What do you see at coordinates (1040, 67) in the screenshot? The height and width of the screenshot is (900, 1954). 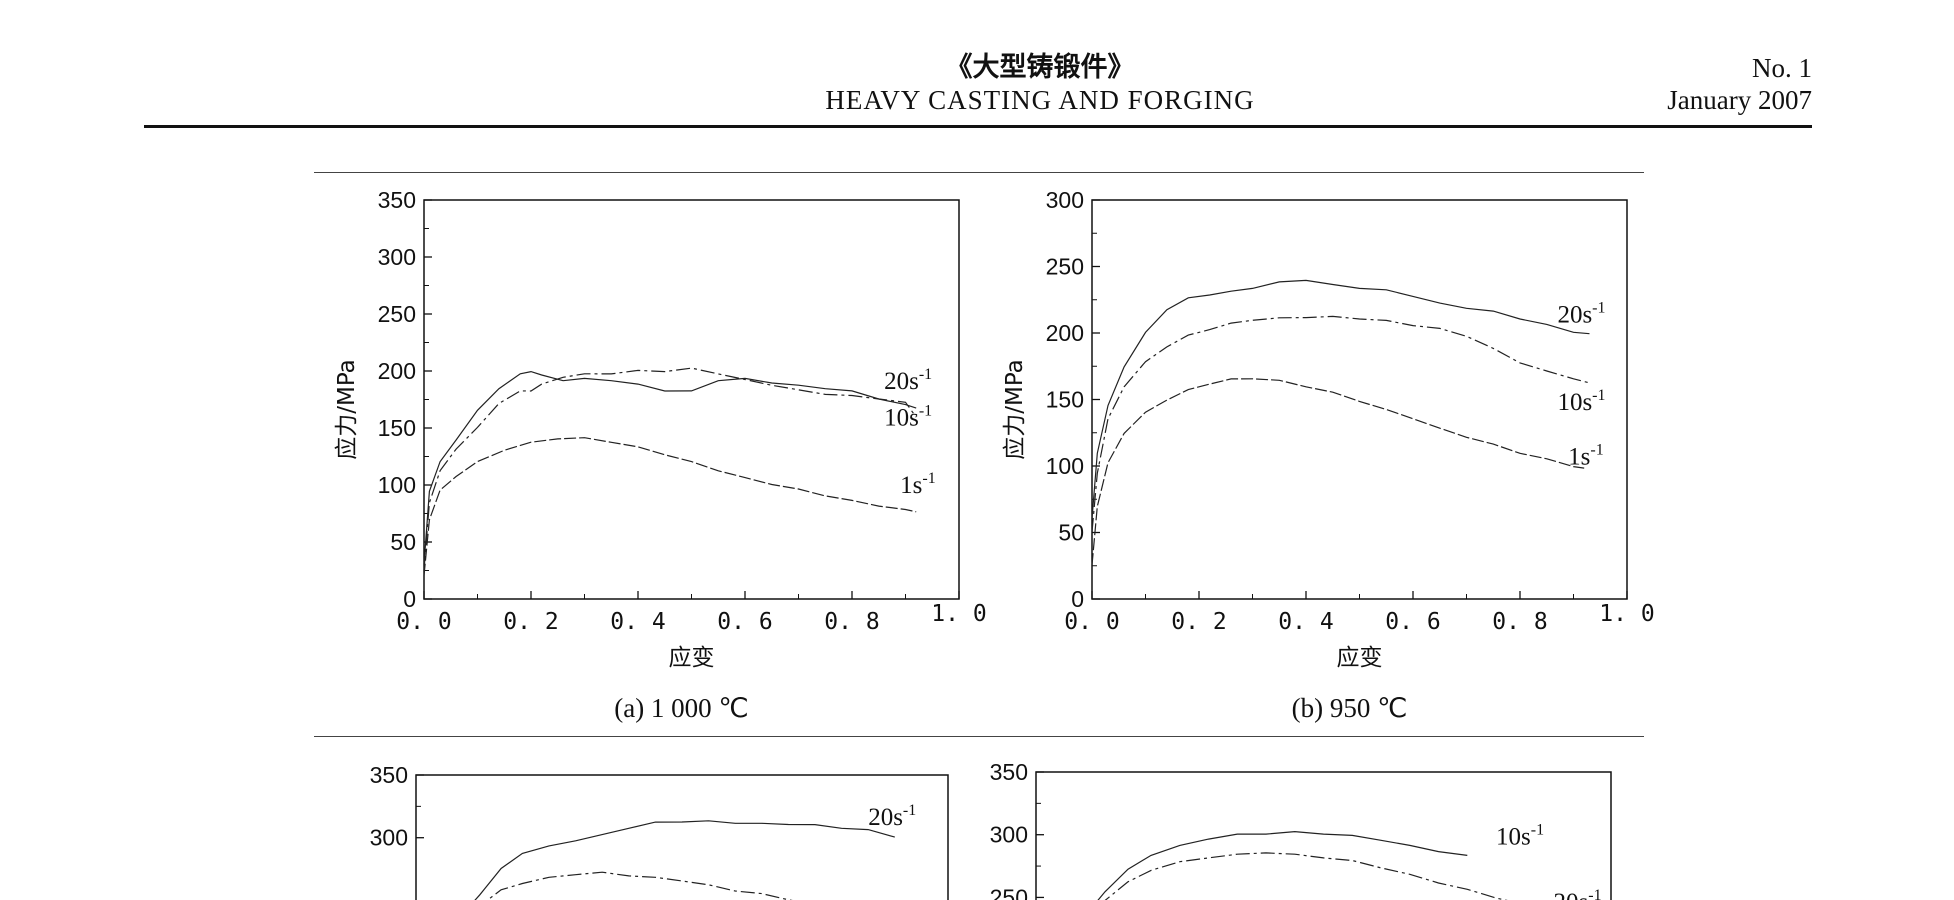 I see `journal-title-cn: 《大型铸锻件》` at bounding box center [1040, 67].